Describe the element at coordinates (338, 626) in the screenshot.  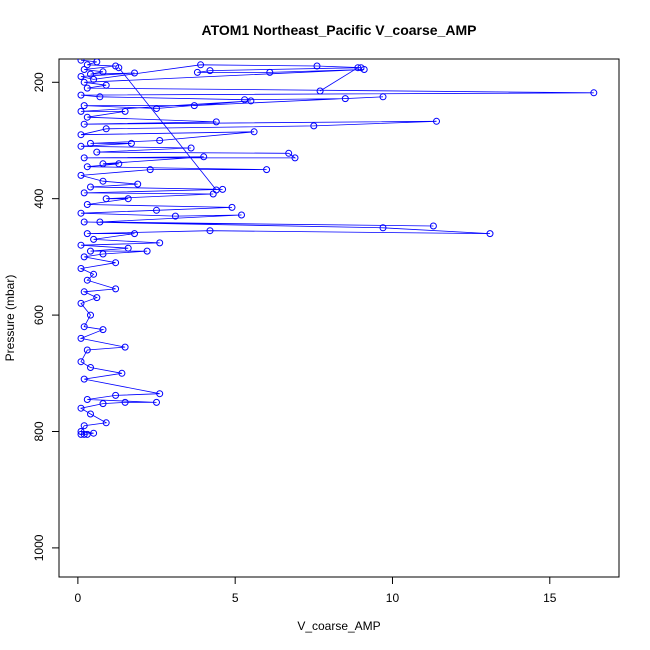
I see `x-axis-label: V_coarse_AMP` at that location.